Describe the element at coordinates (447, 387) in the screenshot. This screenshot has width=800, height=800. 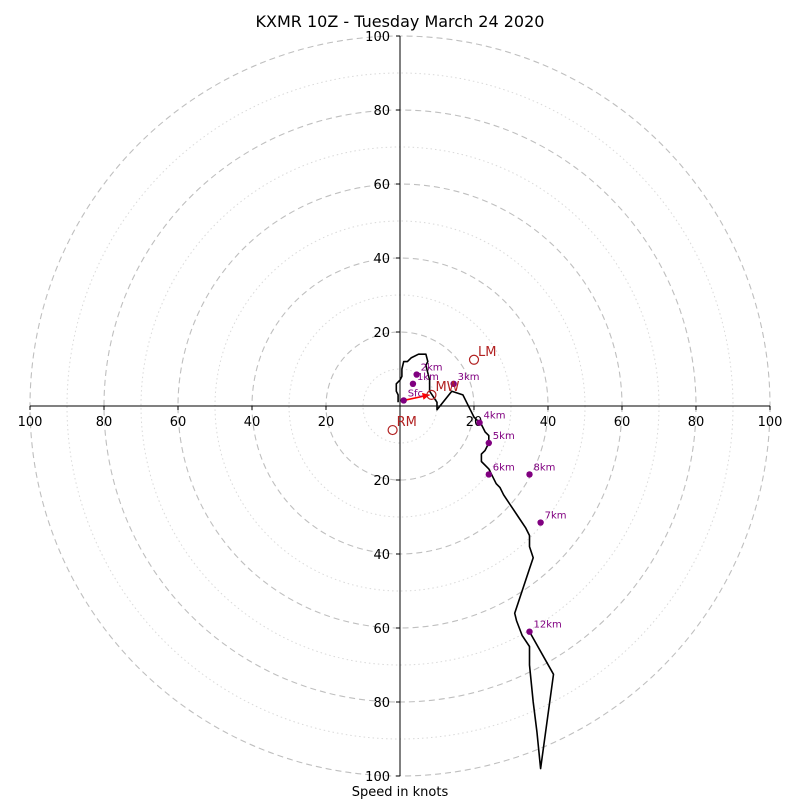
I see `storm-motion-label: MW` at that location.